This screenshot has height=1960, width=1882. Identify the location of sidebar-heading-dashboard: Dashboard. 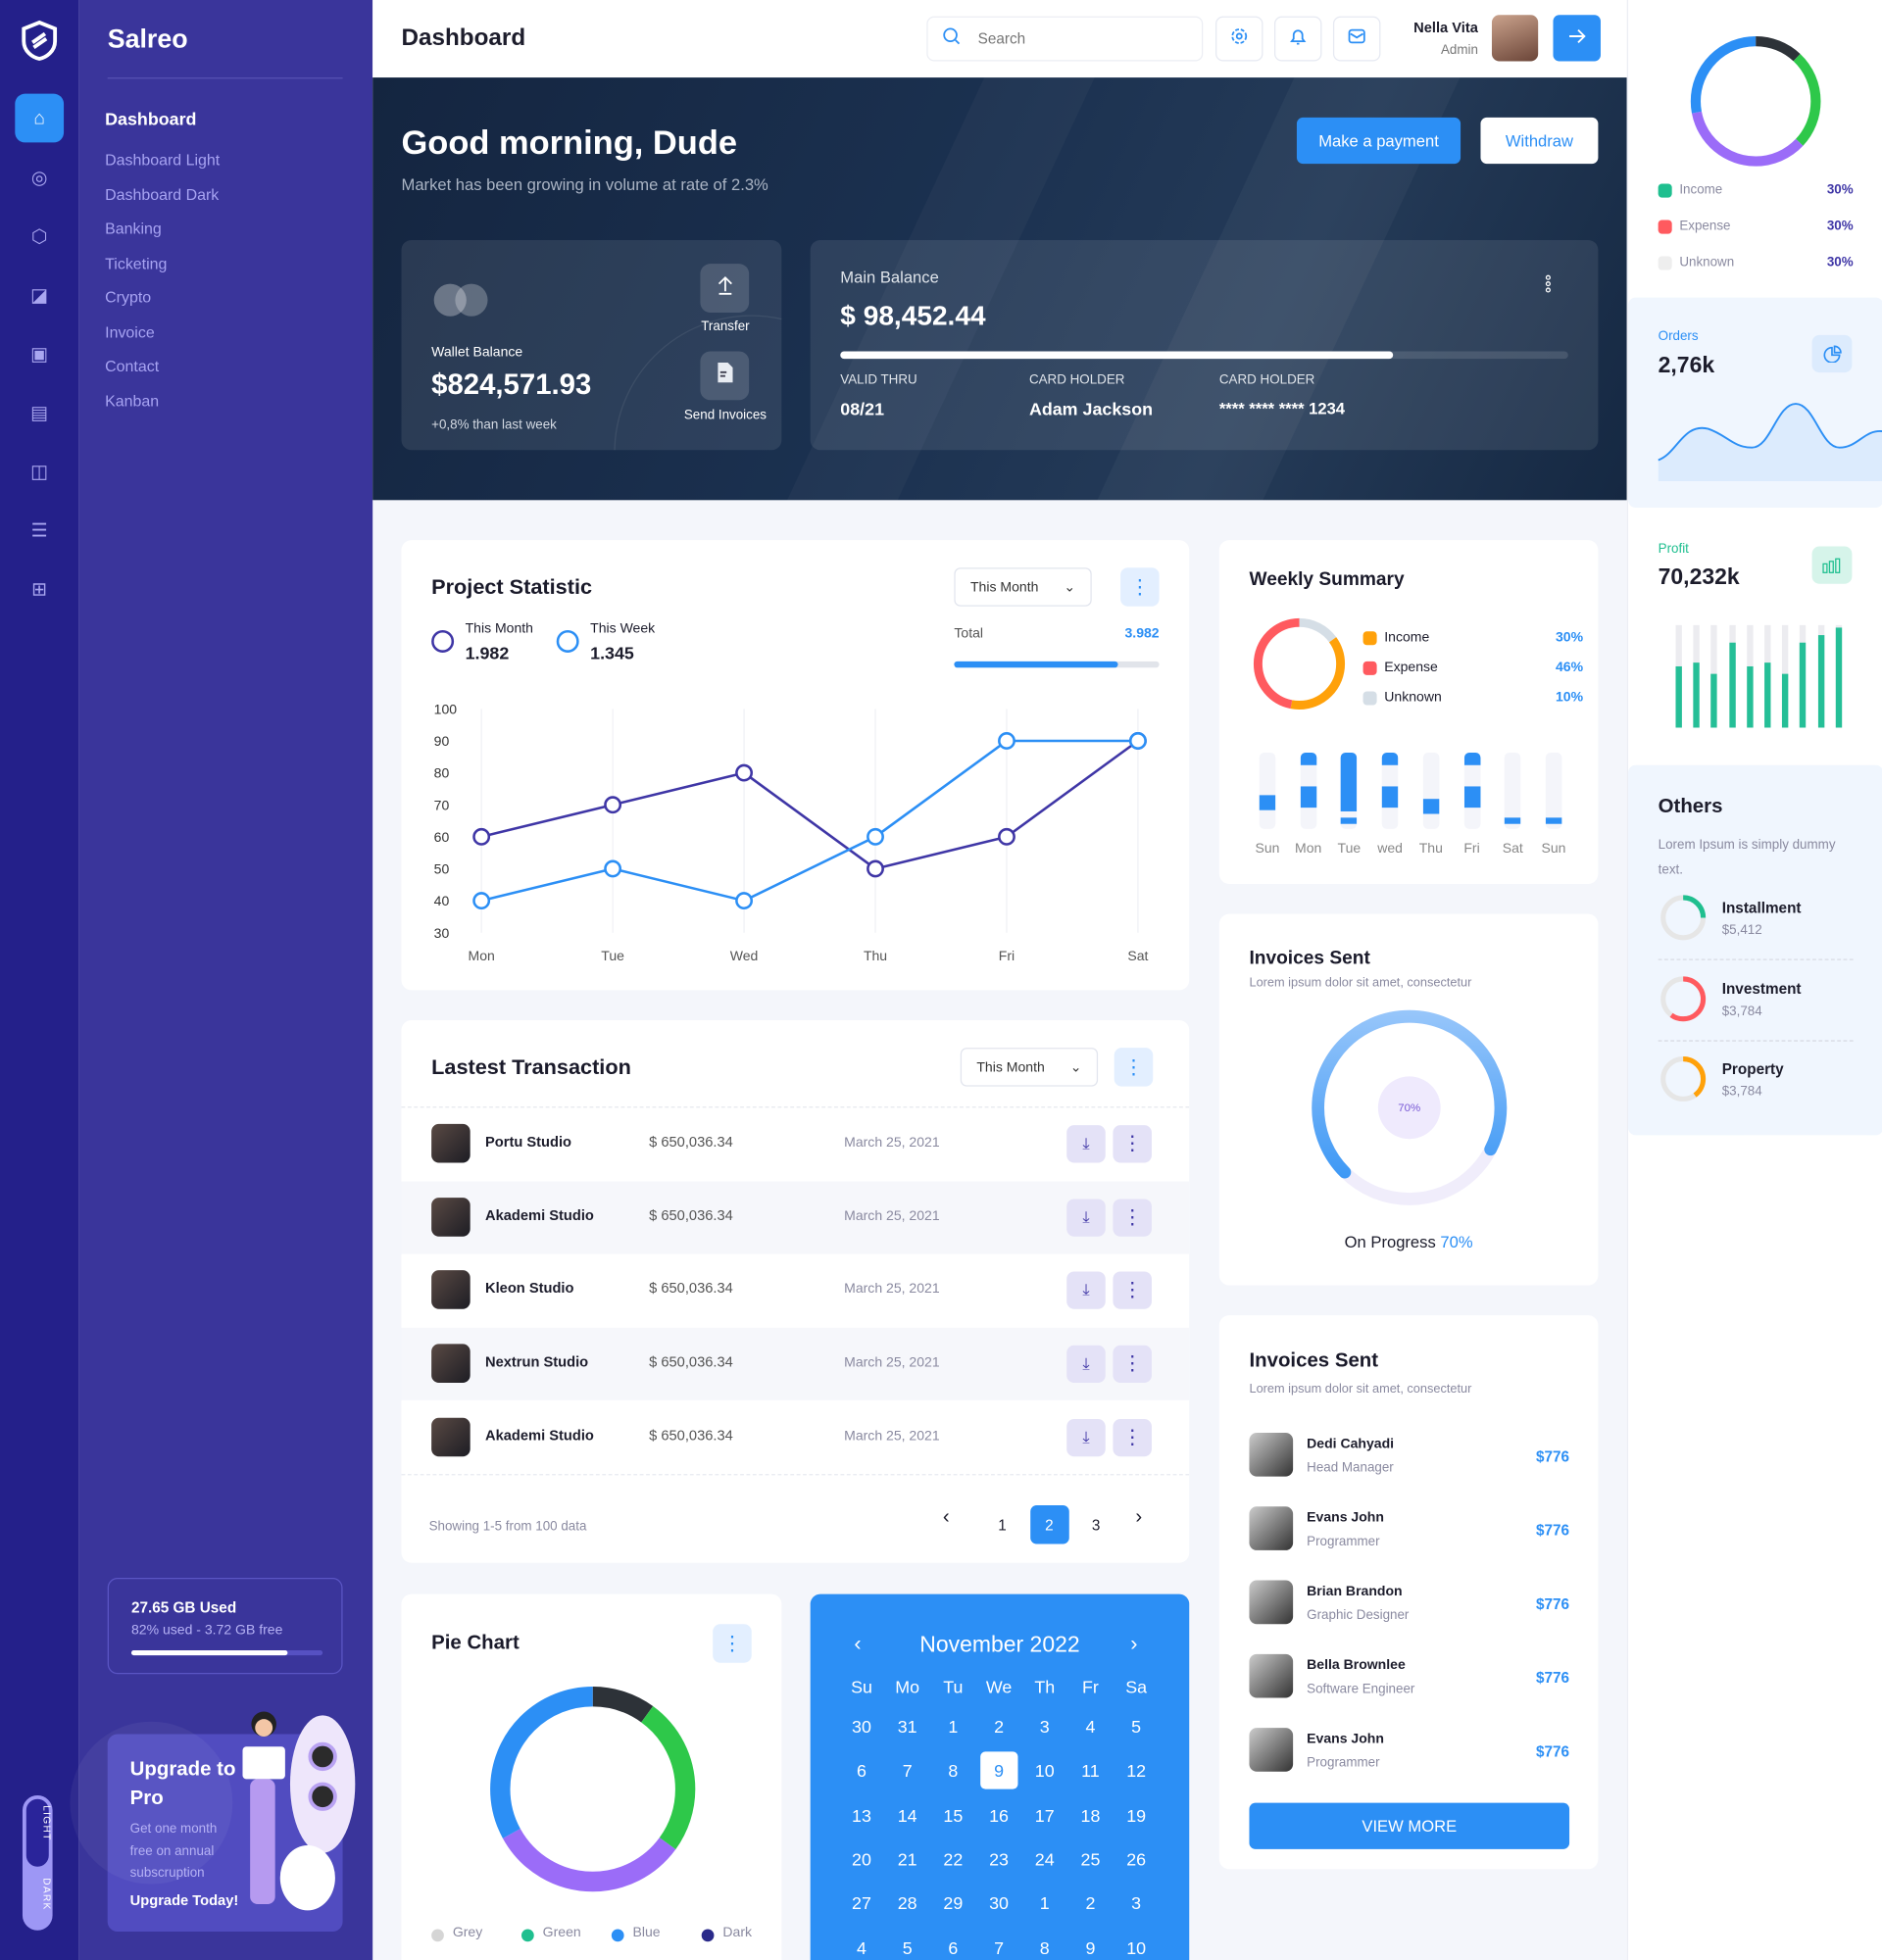
(151, 118).